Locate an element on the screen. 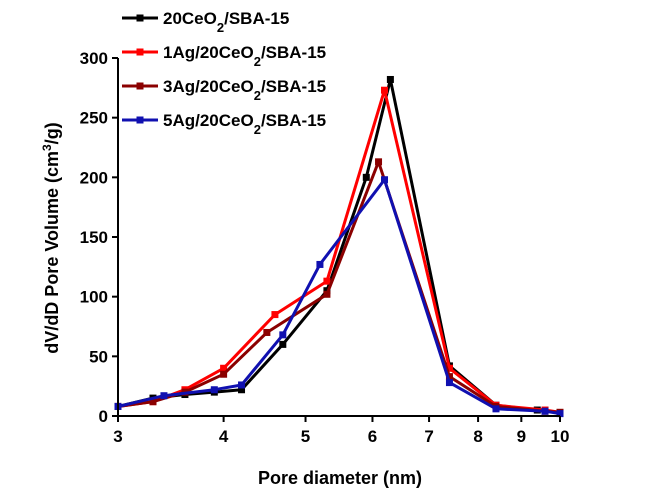 Image resolution: width=650 pixels, height=501 pixels. x-tick-label: 4 is located at coordinates (224, 436).